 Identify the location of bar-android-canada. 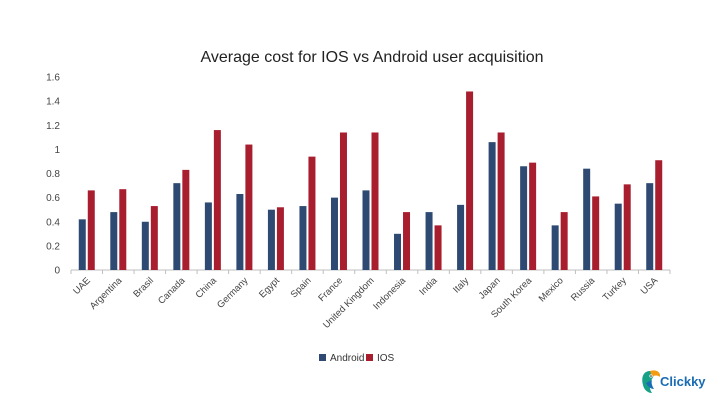
(177, 226).